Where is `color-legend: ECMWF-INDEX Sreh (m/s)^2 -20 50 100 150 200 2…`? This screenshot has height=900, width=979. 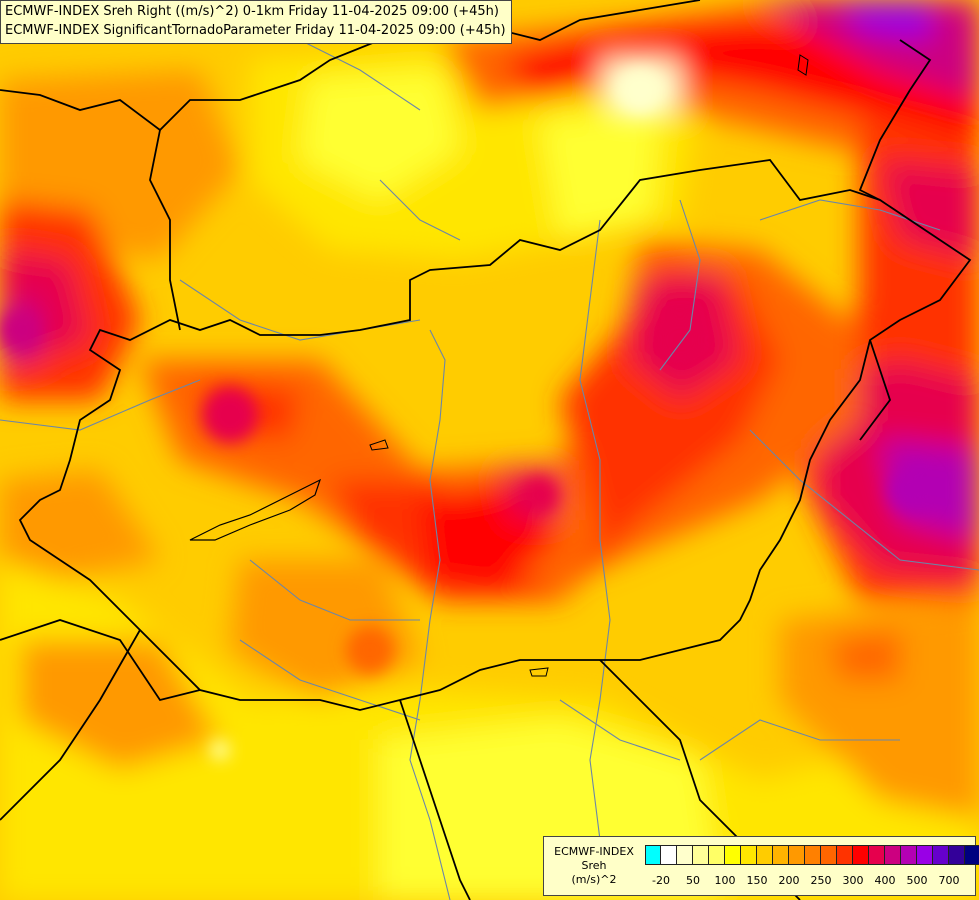
color-legend: ECMWF-INDEX Sreh (m/s)^2 -20 50 100 150 200 2… is located at coordinates (761, 866).